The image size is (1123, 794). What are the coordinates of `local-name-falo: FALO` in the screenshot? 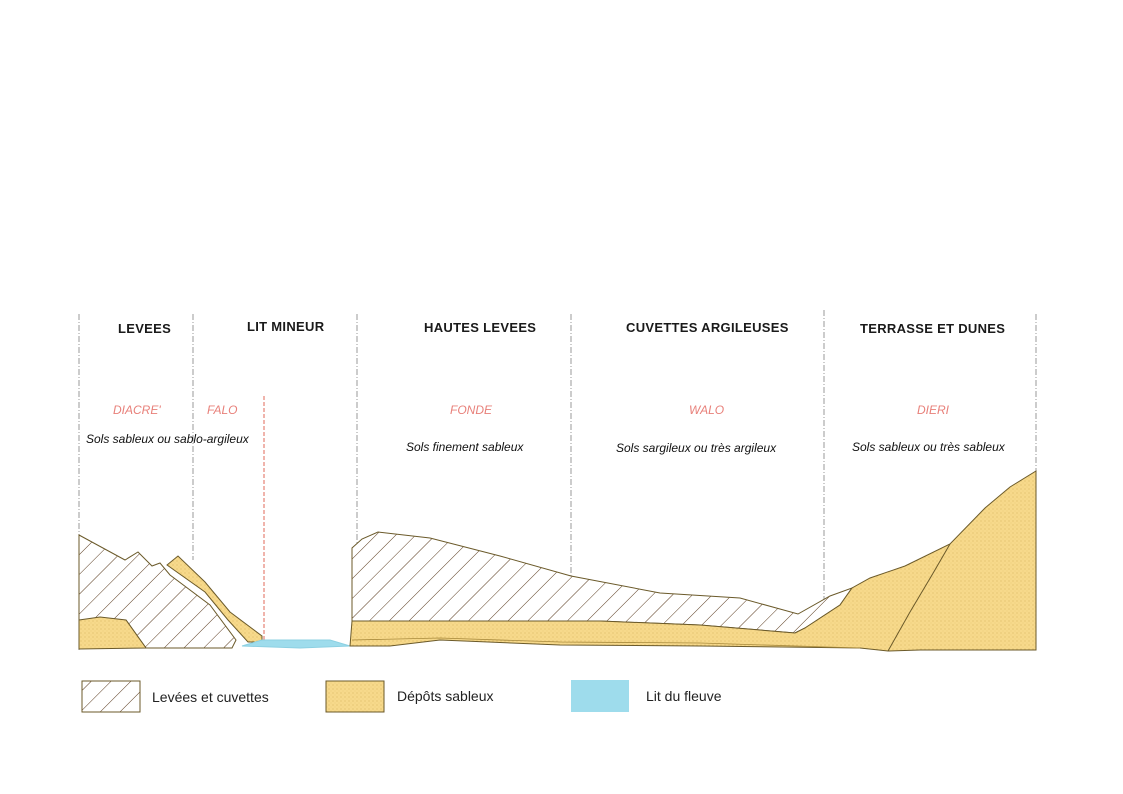 It's located at (222, 410).